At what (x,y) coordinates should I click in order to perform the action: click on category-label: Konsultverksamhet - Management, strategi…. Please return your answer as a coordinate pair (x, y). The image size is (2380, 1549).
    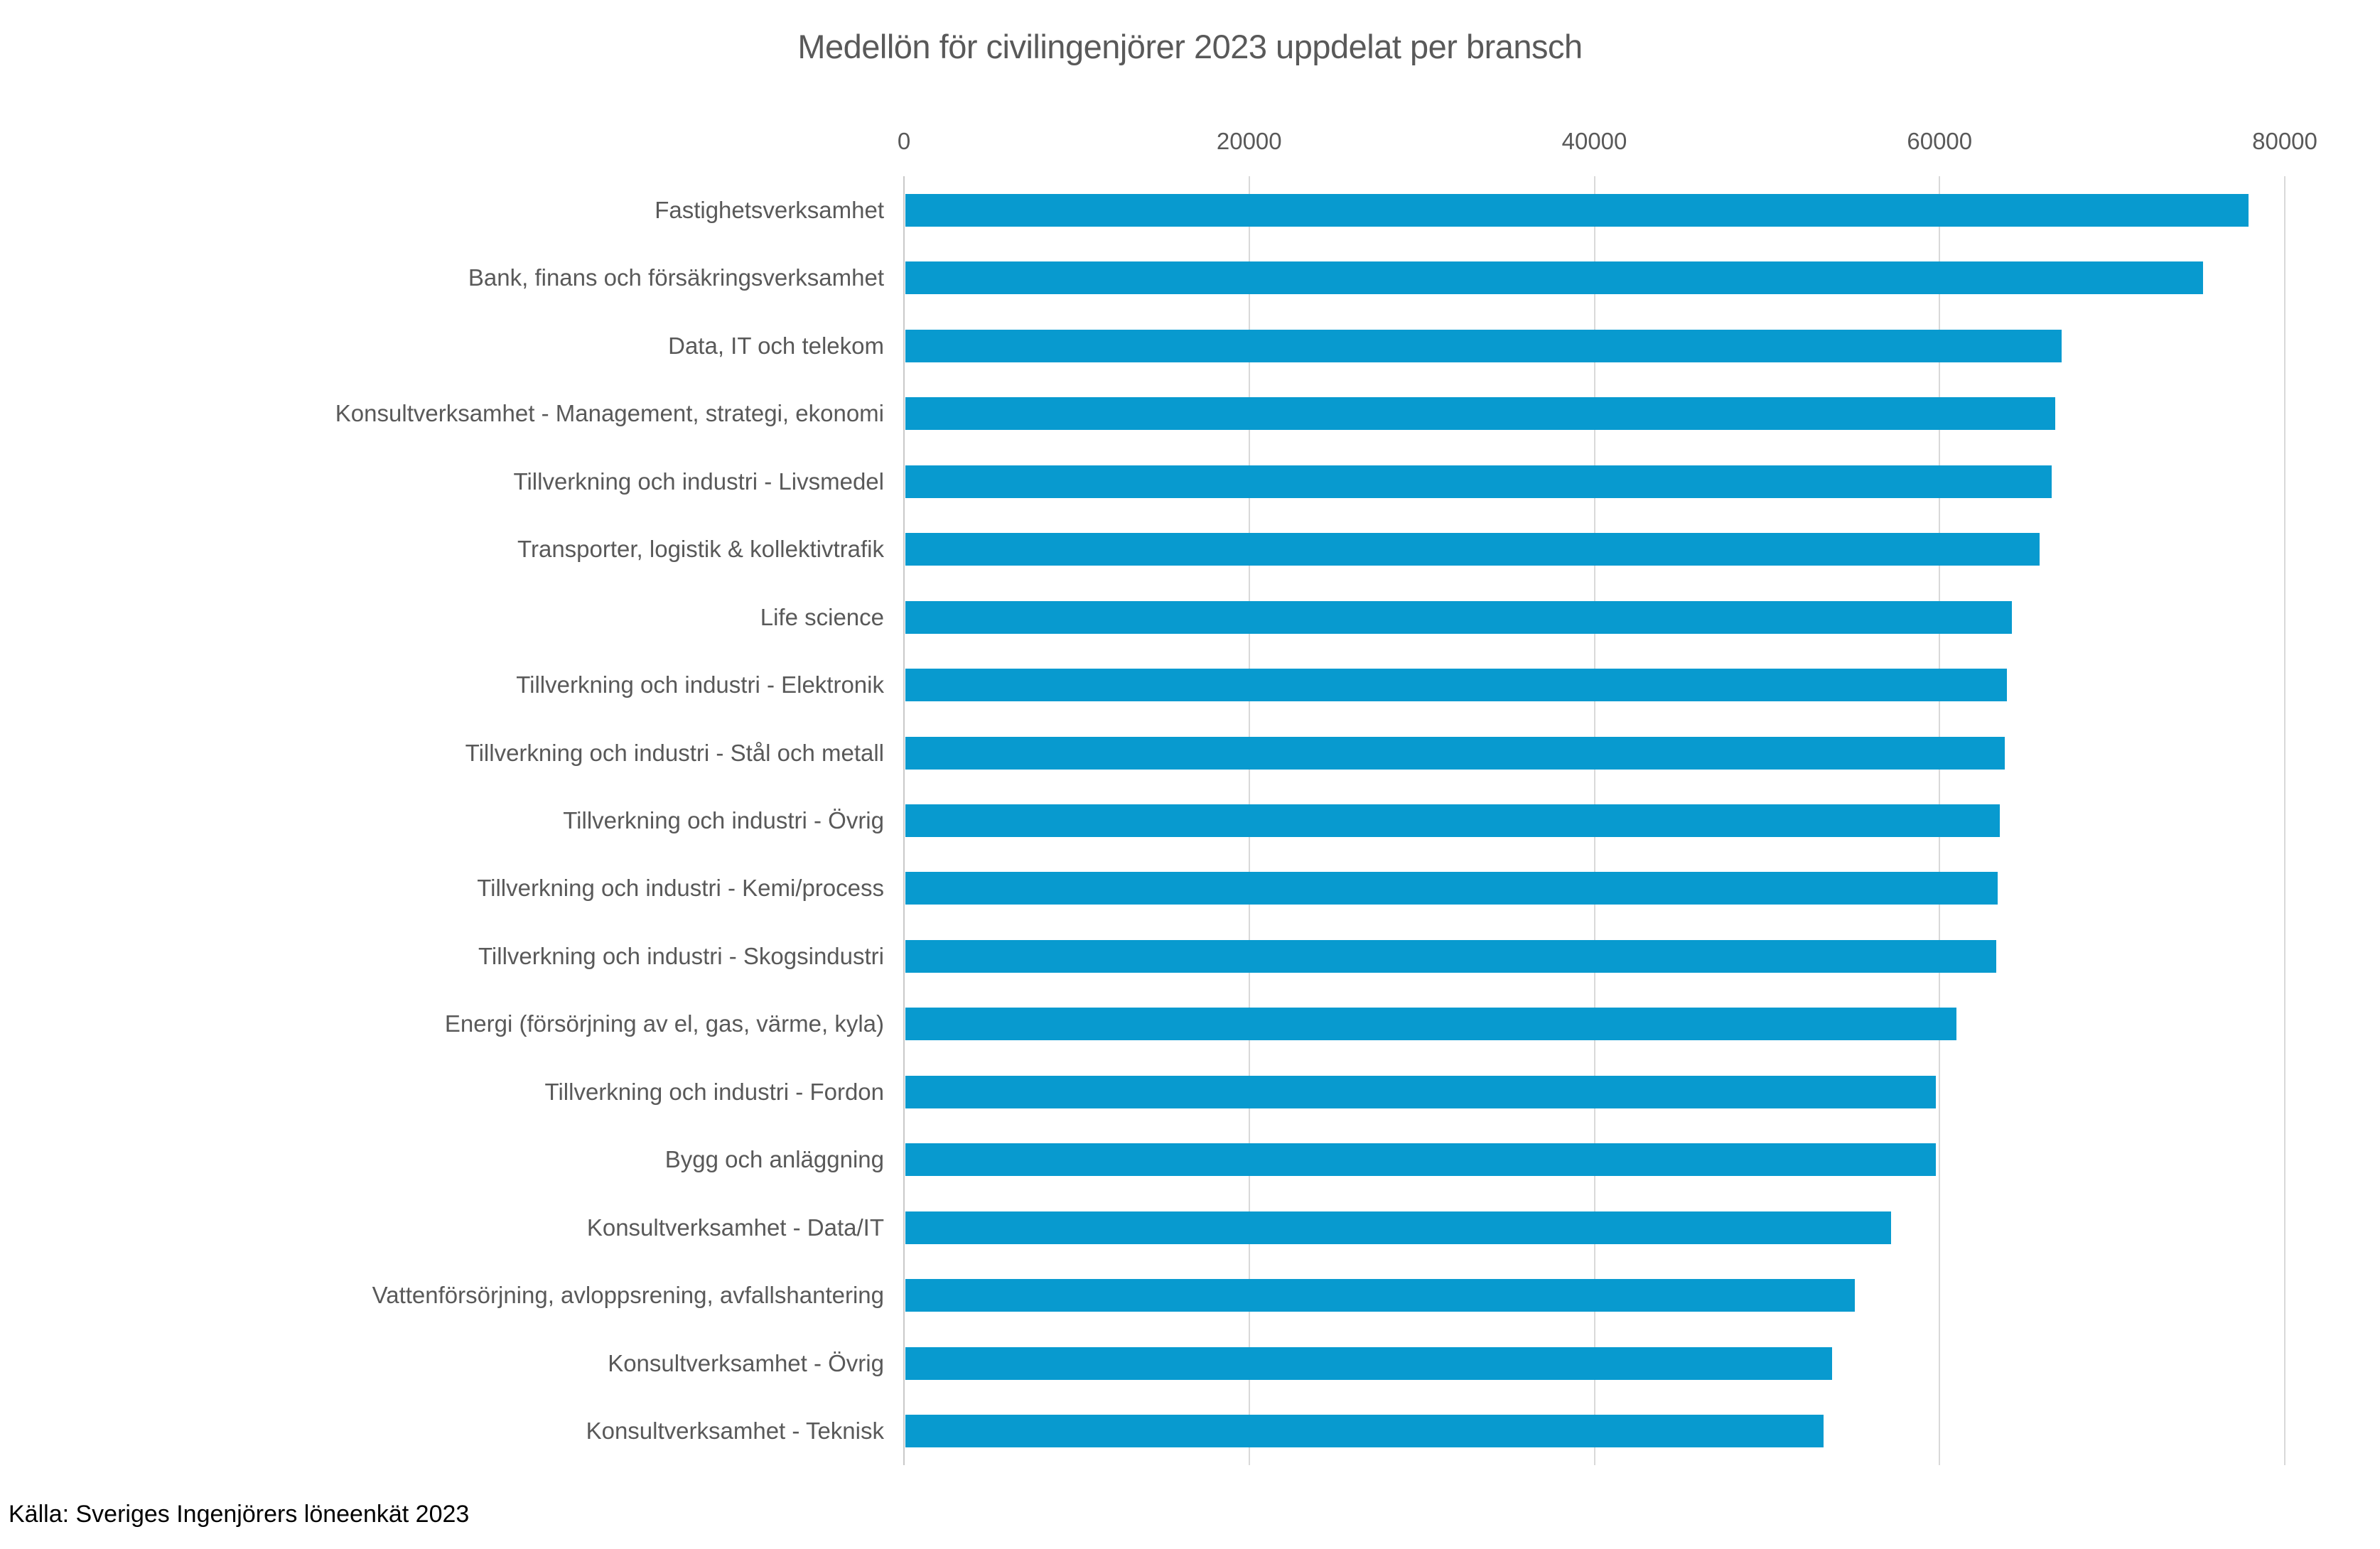
    Looking at the image, I should click on (609, 413).